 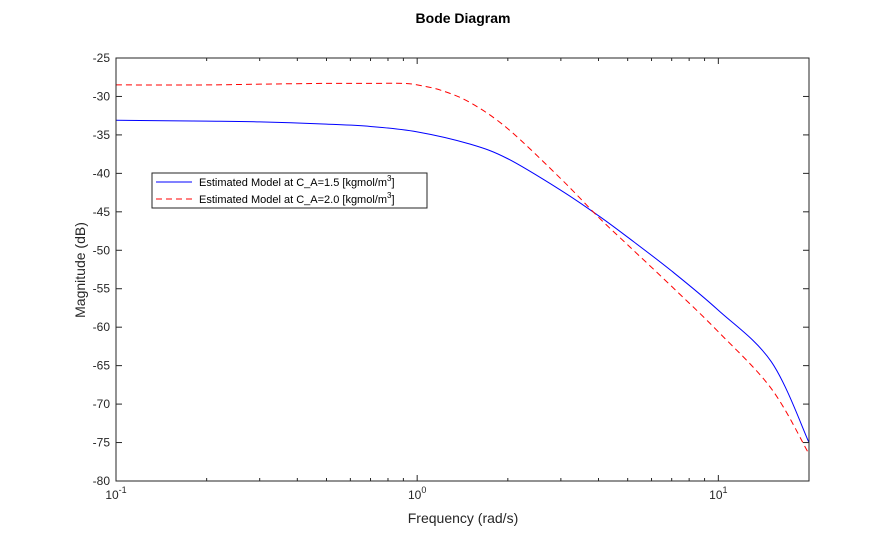 What do you see at coordinates (718, 493) in the screenshot?
I see `x-tick-label: 10¹` at bounding box center [718, 493].